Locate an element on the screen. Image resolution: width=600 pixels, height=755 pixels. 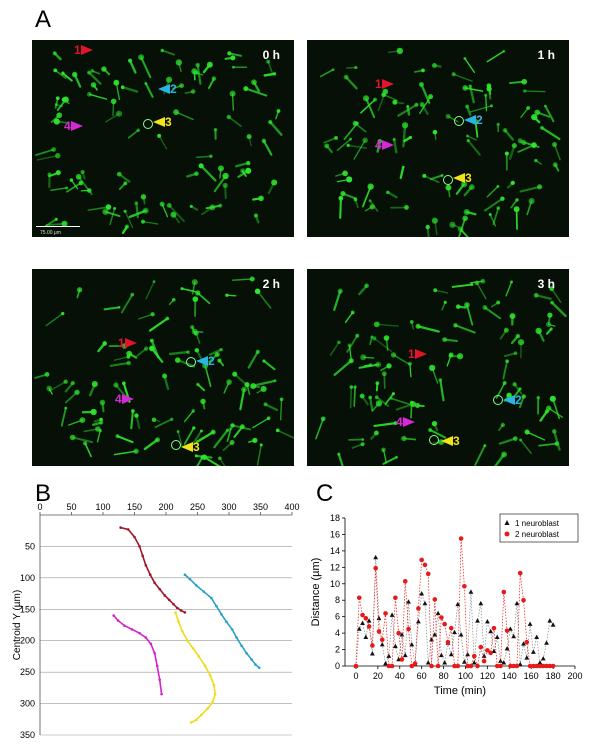
arrow-neuroblast-4: 4 is located at coordinates (384, 145).